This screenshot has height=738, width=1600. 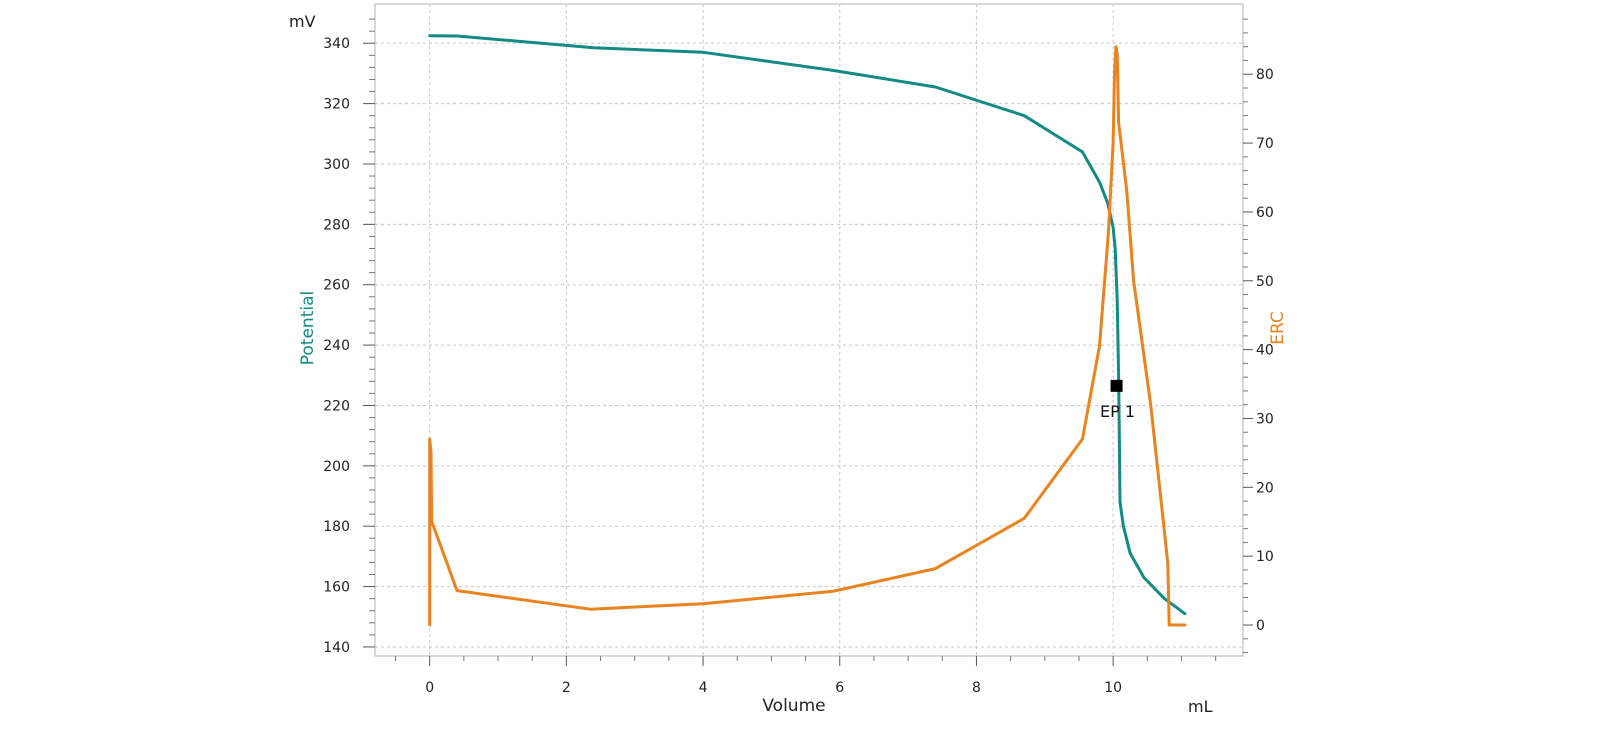 What do you see at coordinates (1260, 626) in the screenshot?
I see `y-right-tick-label: 0` at bounding box center [1260, 626].